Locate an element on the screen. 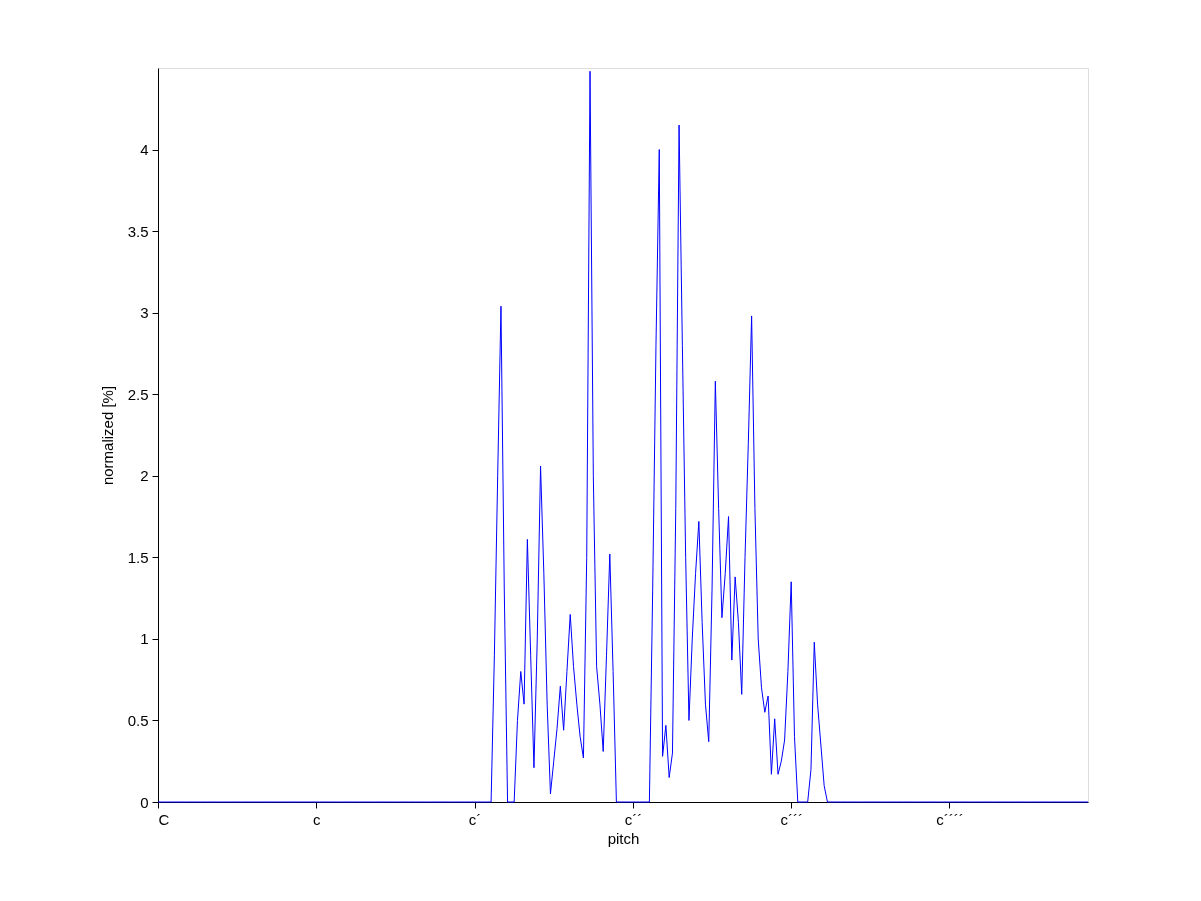 The height and width of the screenshot is (901, 1201). y-axis-title: normalized [%] is located at coordinates (107, 435).